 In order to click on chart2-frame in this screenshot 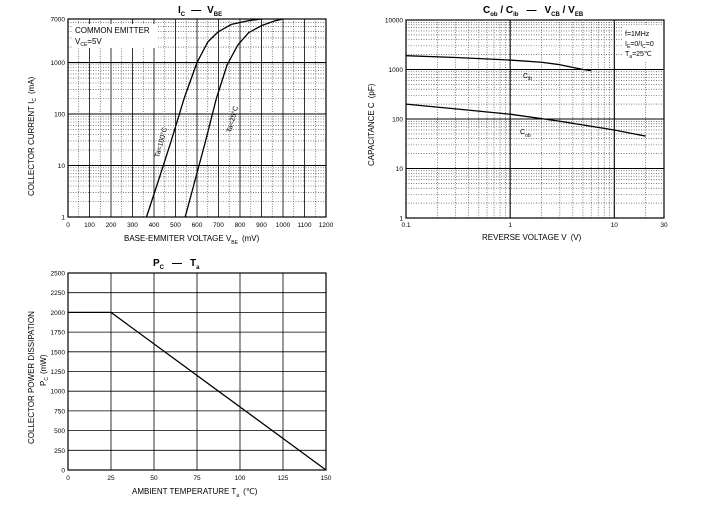, I will do `click(535, 119)`.